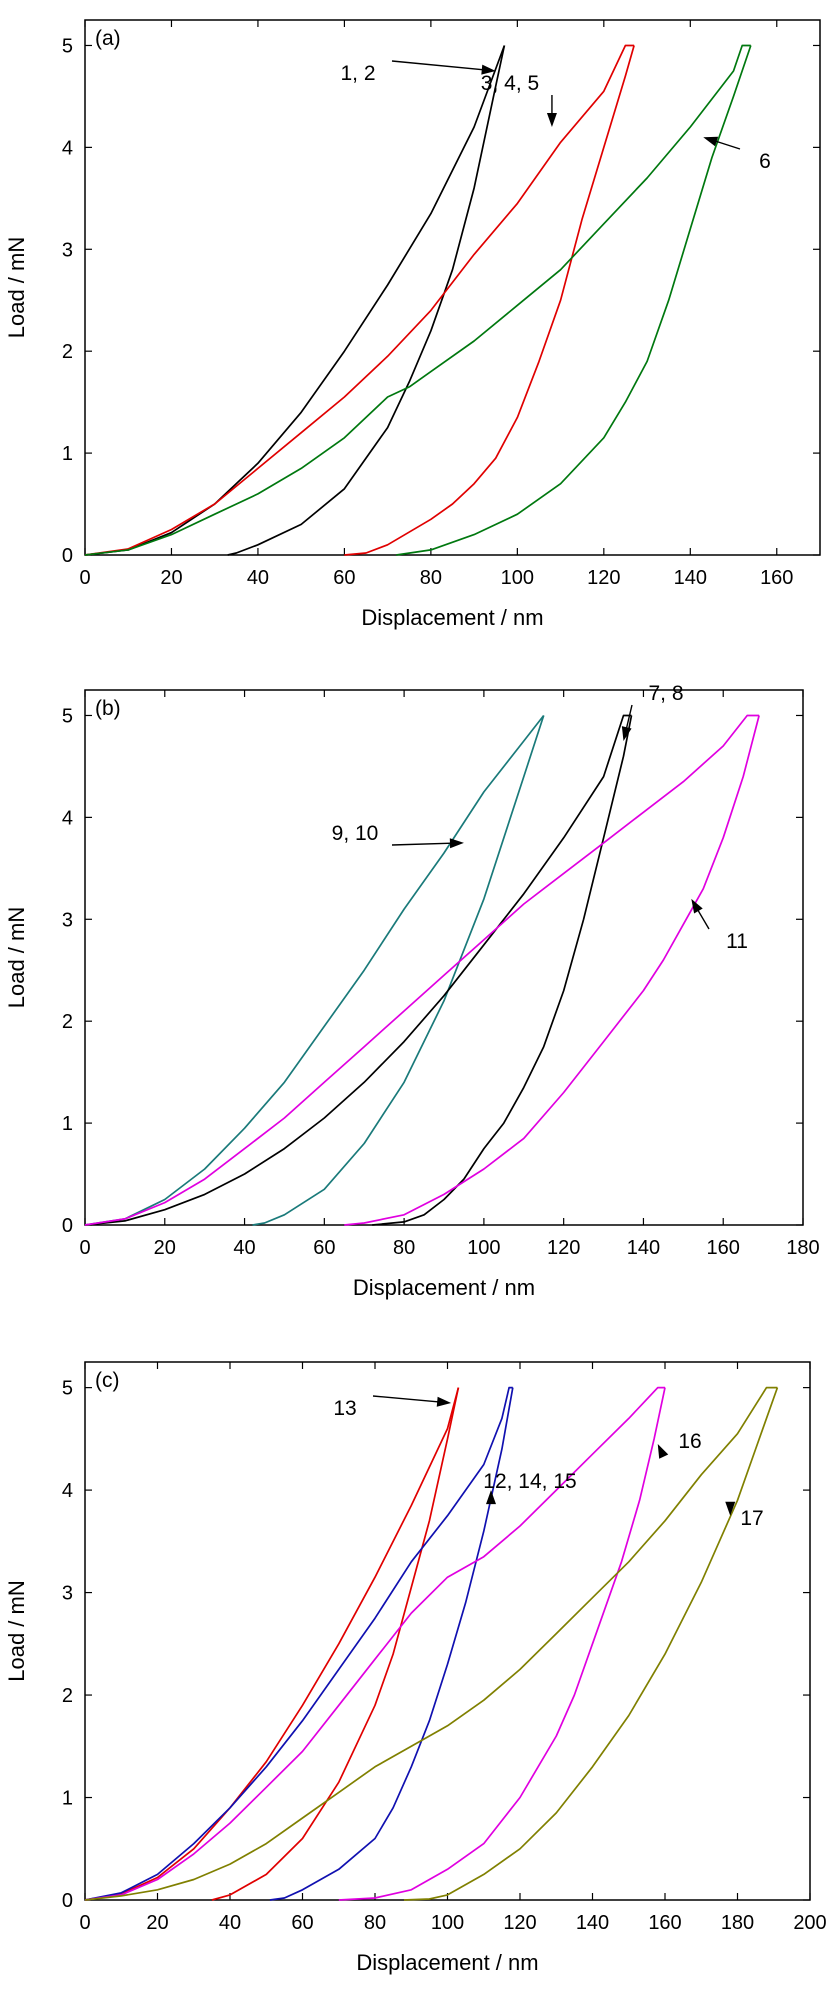 Image resolution: width=829 pixels, height=1995 pixels. What do you see at coordinates (765, 161) in the screenshot?
I see `curve-annotation: 6` at bounding box center [765, 161].